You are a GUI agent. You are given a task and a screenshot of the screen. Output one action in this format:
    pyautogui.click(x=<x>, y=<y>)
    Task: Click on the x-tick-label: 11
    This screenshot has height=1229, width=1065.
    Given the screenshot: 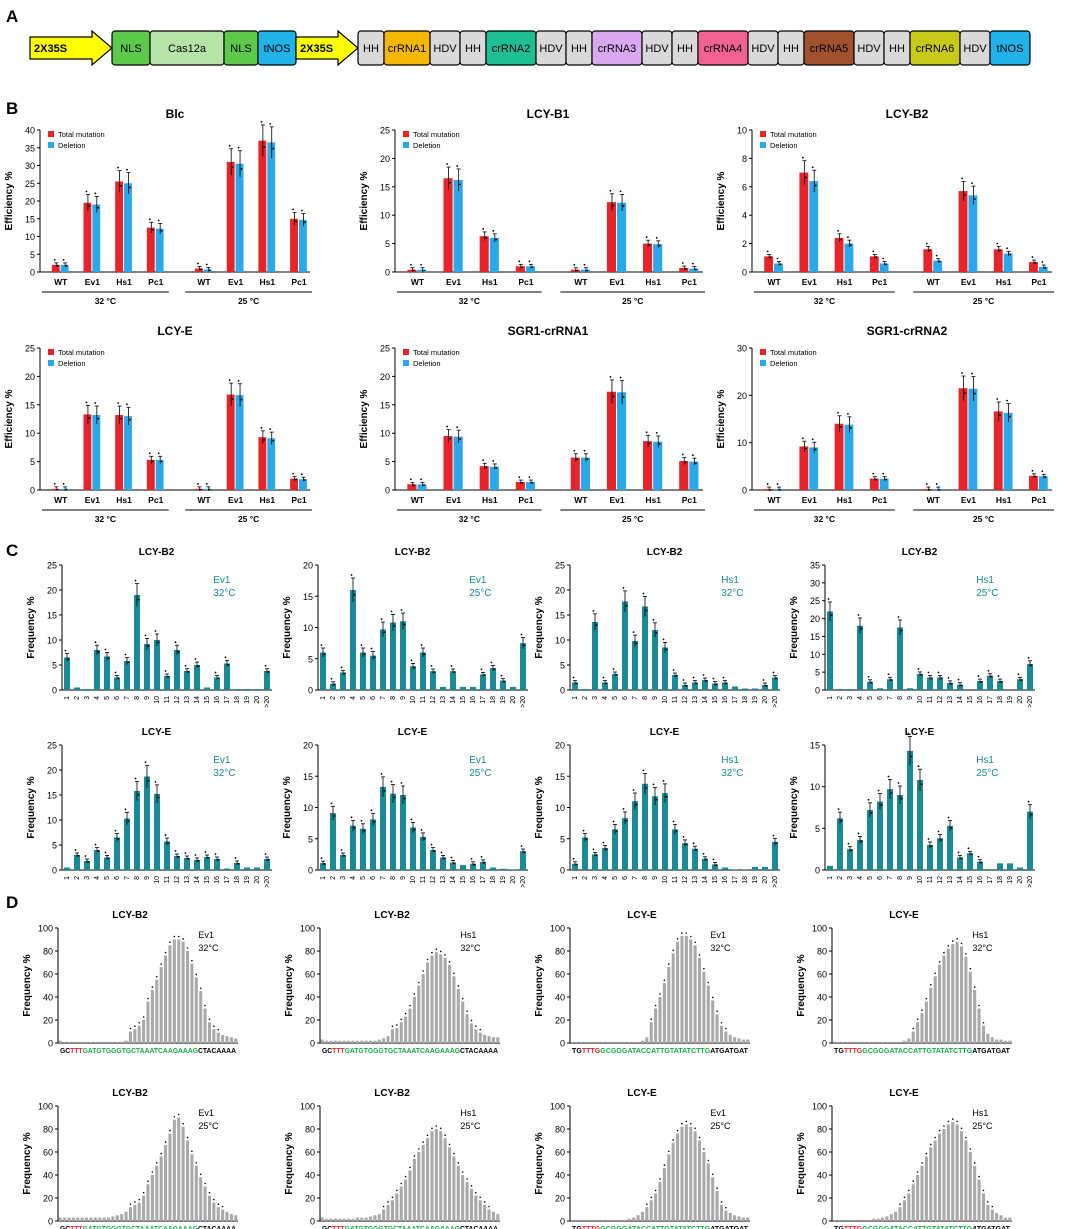 What is the action you would take?
    pyautogui.click(x=167, y=879)
    